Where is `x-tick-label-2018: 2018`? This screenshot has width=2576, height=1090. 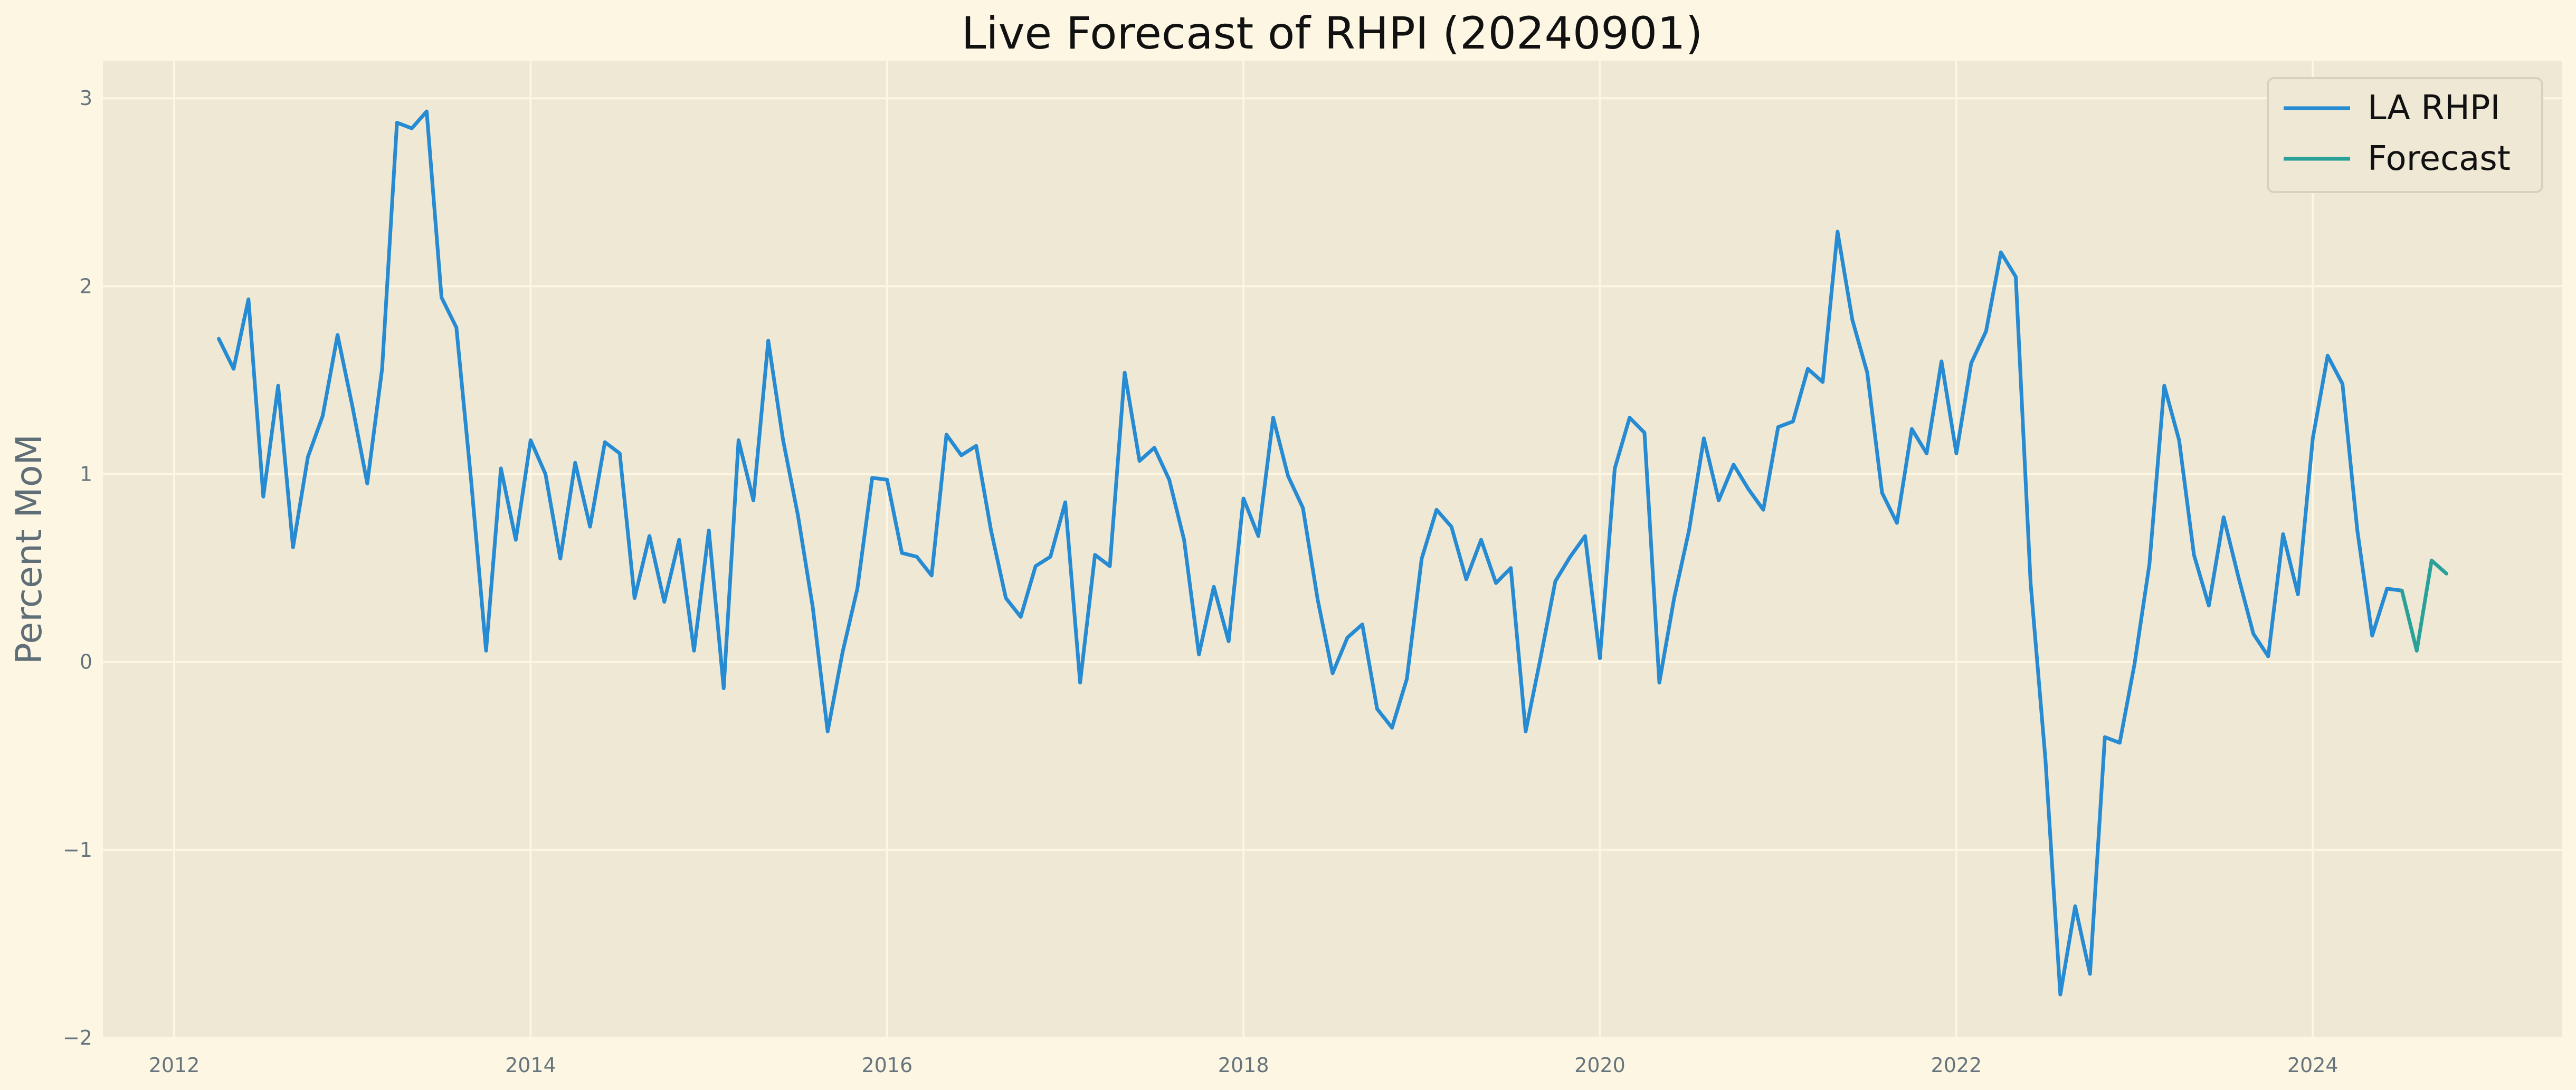 x-tick-label-2018: 2018 is located at coordinates (1243, 1065).